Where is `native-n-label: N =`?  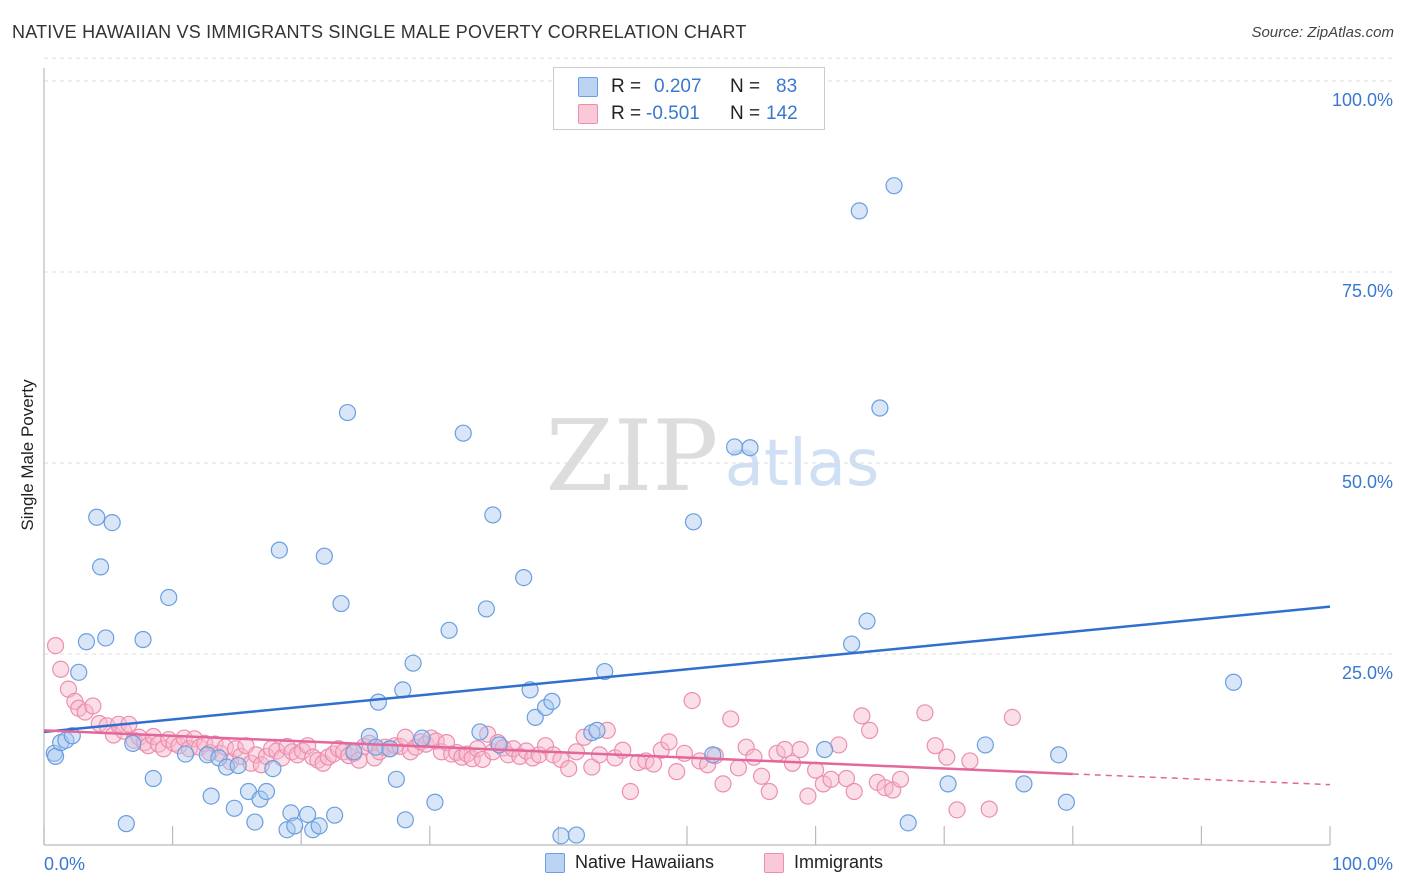
native-n-label: N = is located at coordinates (745, 86).